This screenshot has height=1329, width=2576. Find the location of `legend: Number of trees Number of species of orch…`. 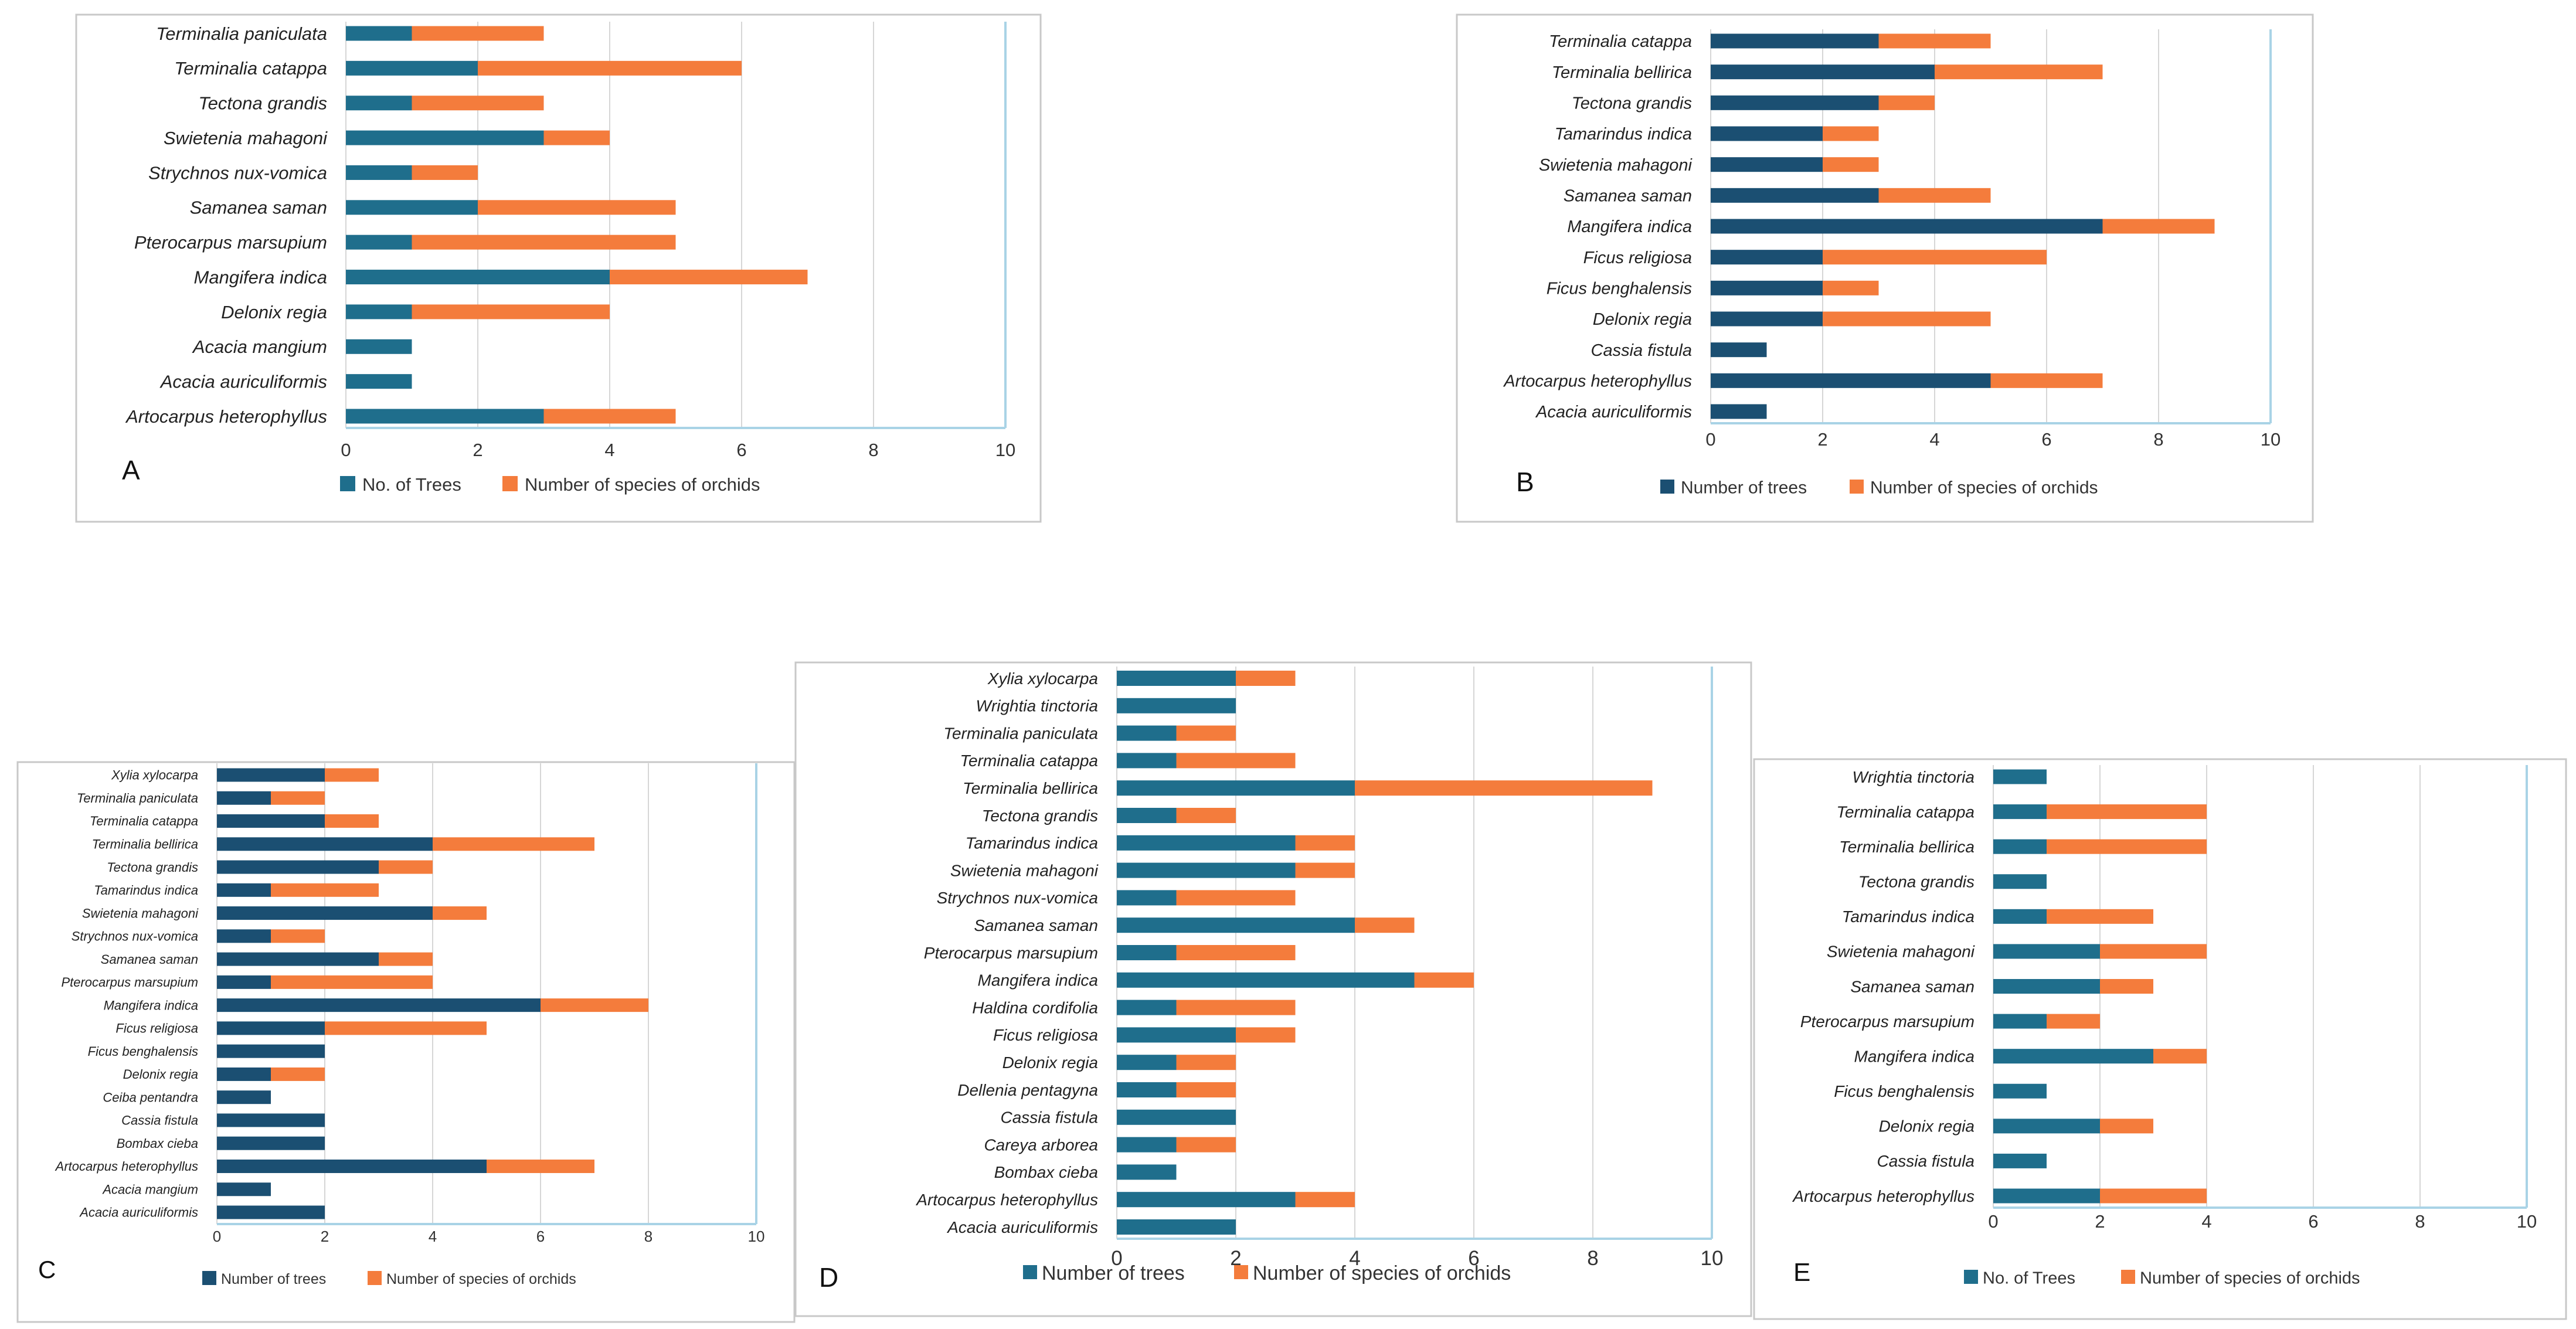

legend: Number of trees Number of species of orch… is located at coordinates (1267, 1273).